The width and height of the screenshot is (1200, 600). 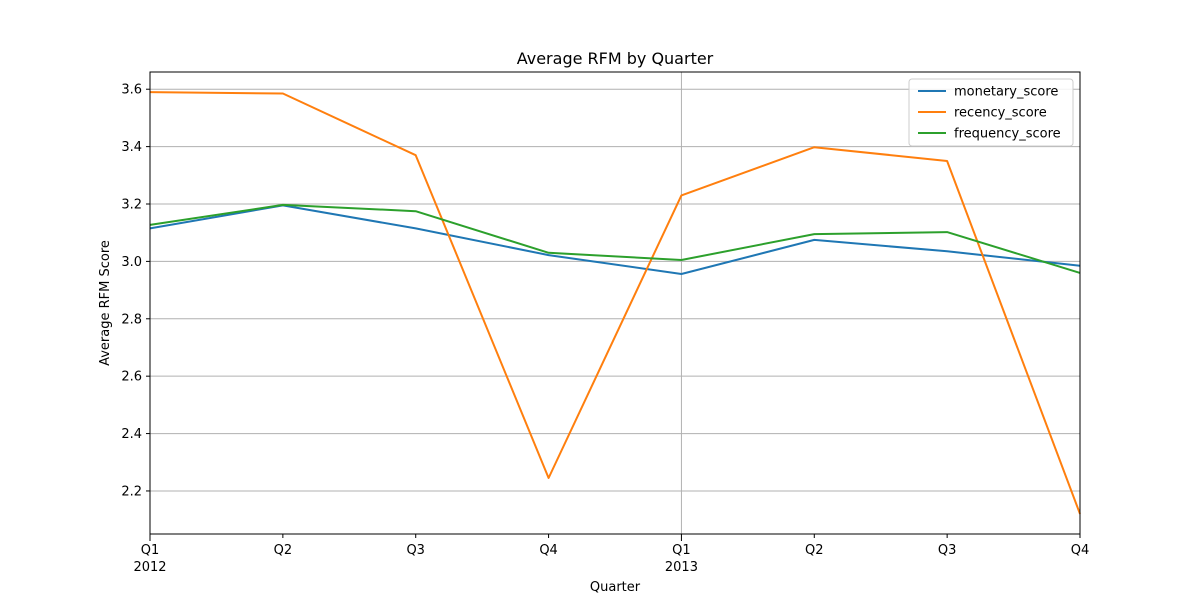 I want to click on legend-label: monetary_score, so click(x=1006, y=92).